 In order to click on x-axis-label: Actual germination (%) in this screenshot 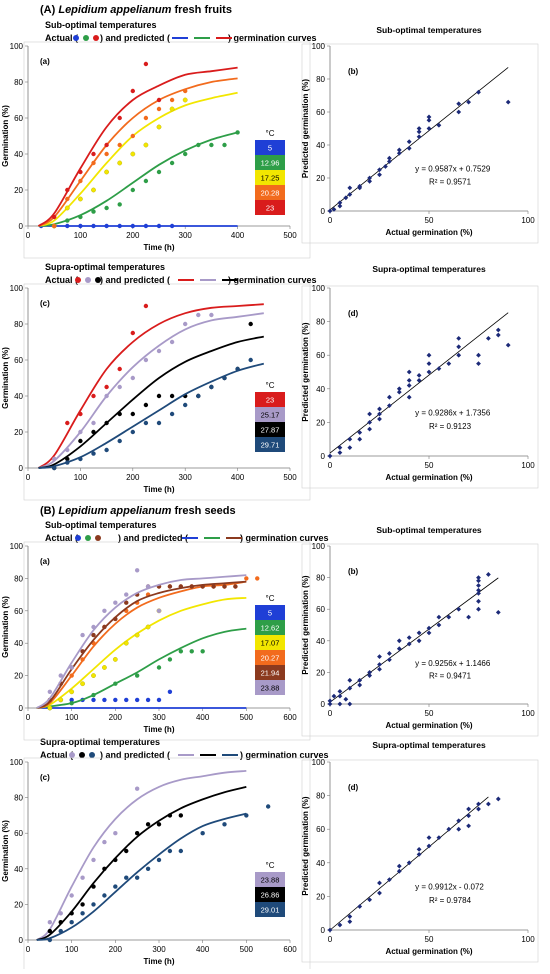, I will do `click(428, 232)`.